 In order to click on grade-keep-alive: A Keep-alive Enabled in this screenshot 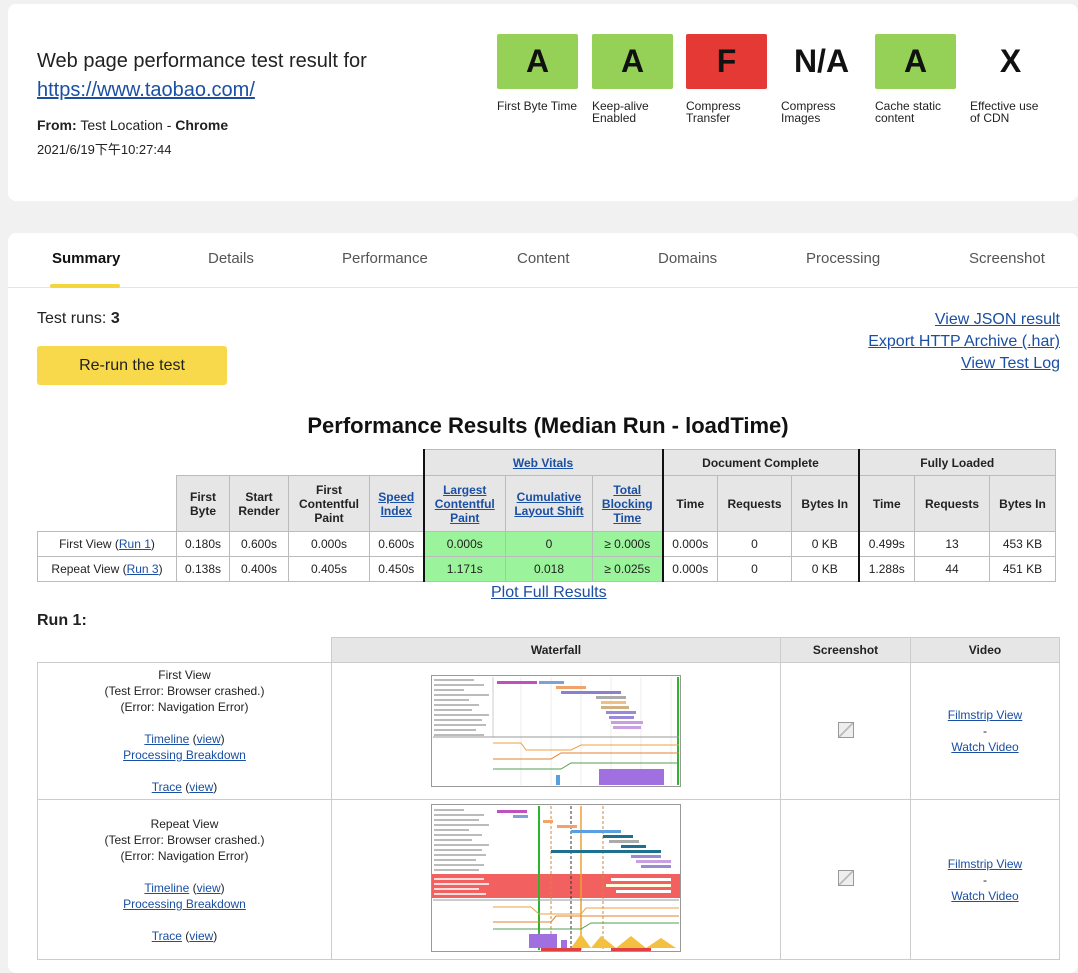, I will do `click(633, 79)`.